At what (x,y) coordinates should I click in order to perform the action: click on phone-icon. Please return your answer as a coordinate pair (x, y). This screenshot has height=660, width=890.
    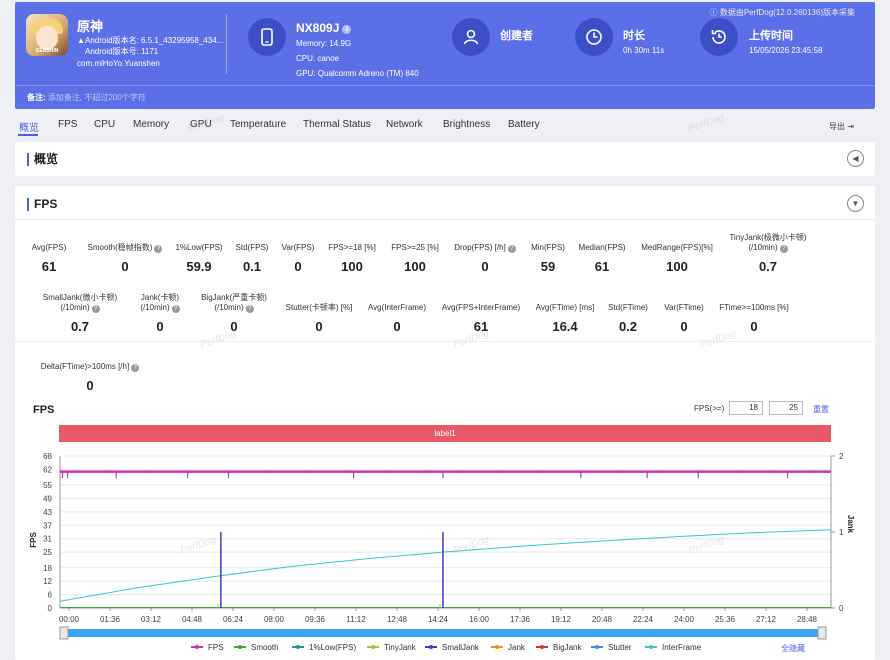
    Looking at the image, I should click on (267, 37).